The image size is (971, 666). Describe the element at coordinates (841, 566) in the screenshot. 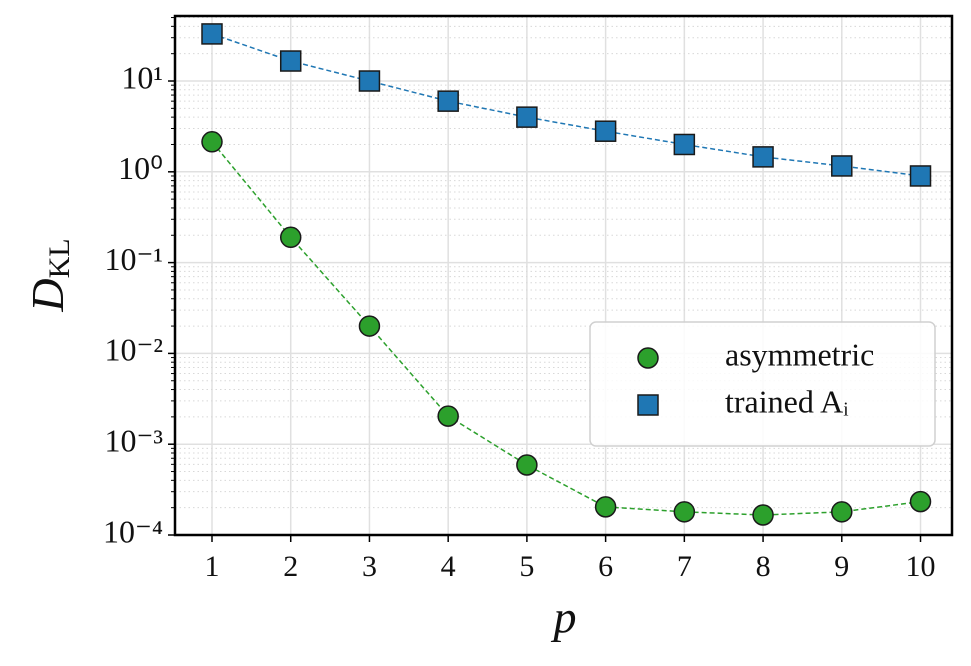

I see `x-tick-label: 9` at that location.